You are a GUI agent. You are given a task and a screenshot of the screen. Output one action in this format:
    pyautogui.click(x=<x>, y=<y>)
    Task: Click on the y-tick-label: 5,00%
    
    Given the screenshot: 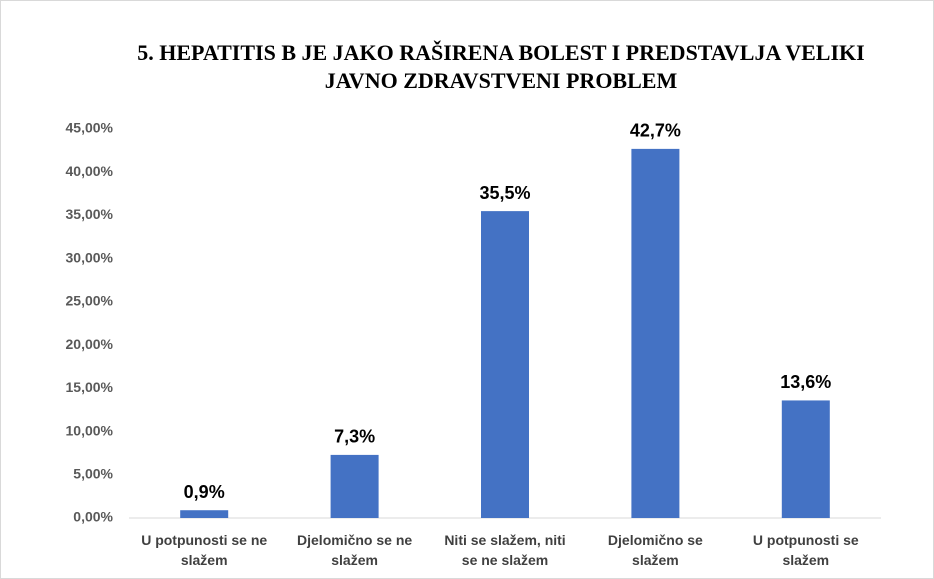 What is the action you would take?
    pyautogui.click(x=93, y=473)
    